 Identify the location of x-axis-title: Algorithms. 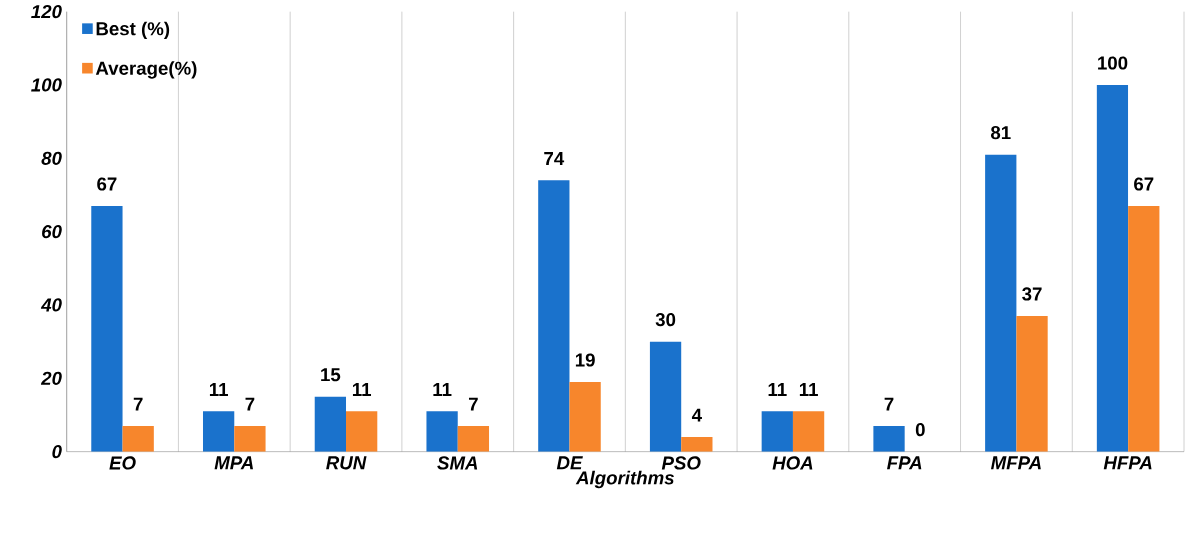
(624, 479).